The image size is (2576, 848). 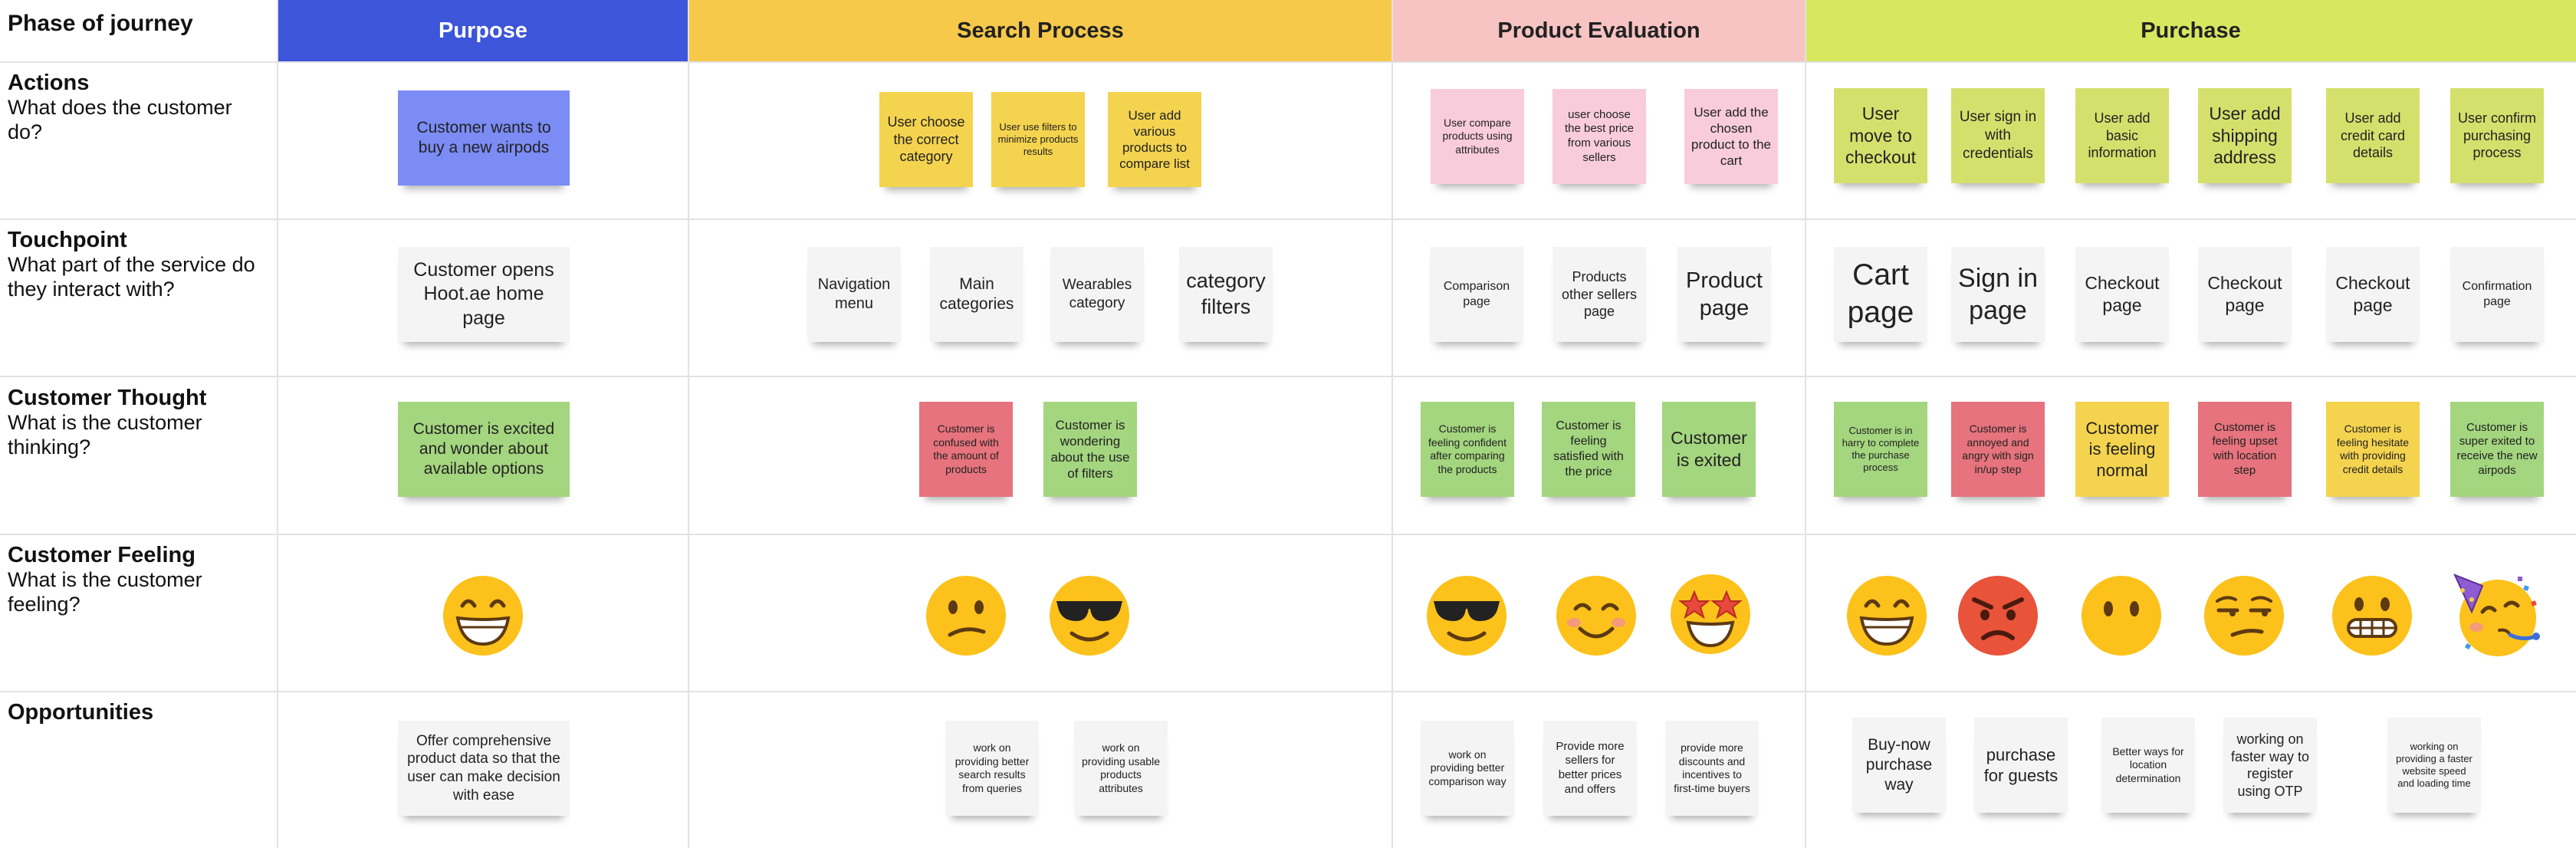 I want to click on sticky-note-thought: Customer is exited, so click(x=1709, y=449).